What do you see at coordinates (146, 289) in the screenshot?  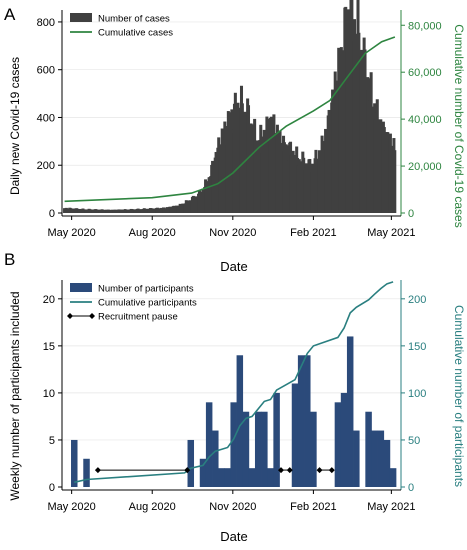 I see `panel-b-legend-label: Number of participants` at bounding box center [146, 289].